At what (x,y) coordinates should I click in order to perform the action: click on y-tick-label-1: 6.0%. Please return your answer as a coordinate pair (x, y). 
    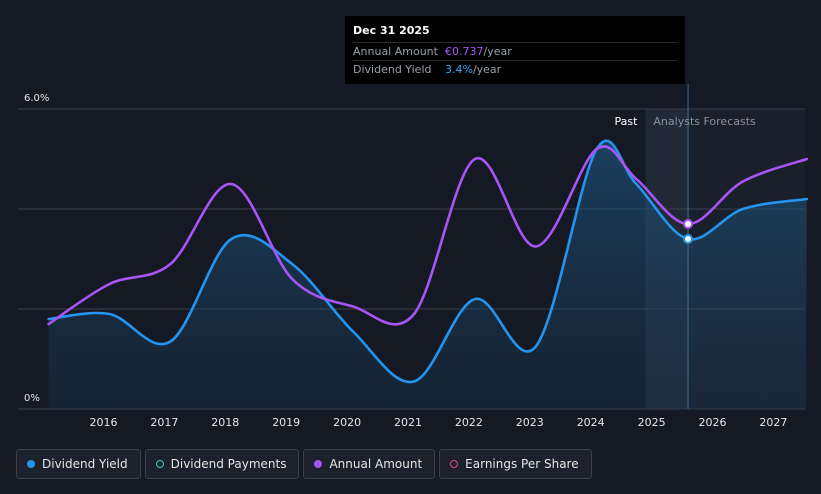
    Looking at the image, I should click on (36, 98).